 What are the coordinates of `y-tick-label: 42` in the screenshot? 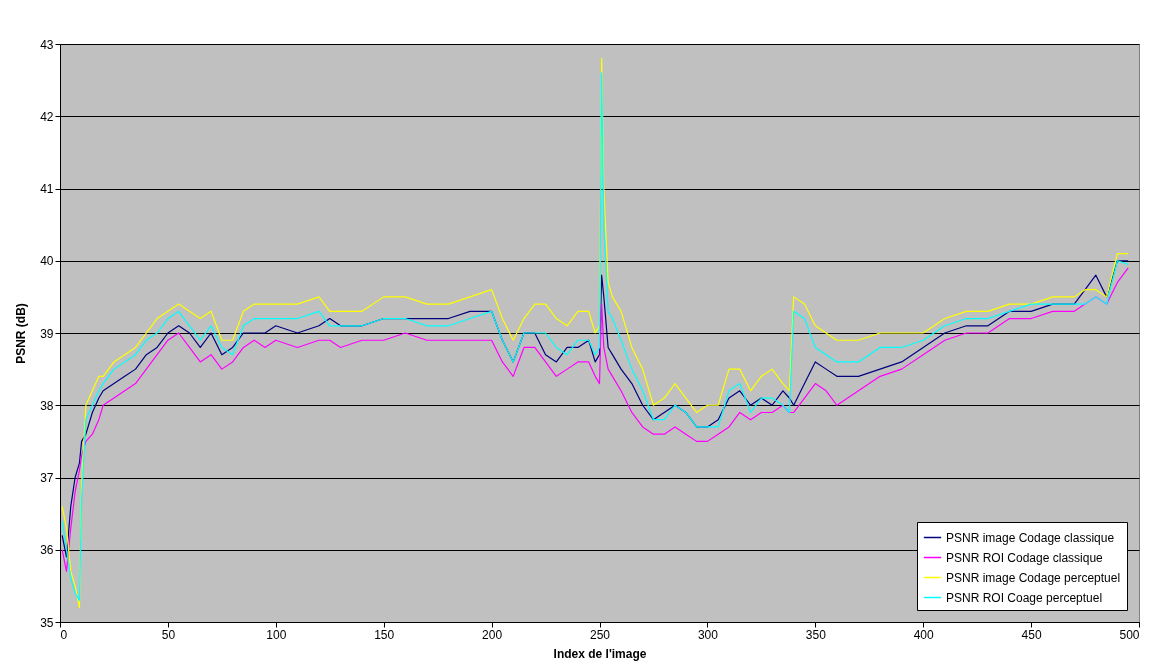 It's located at (47, 116).